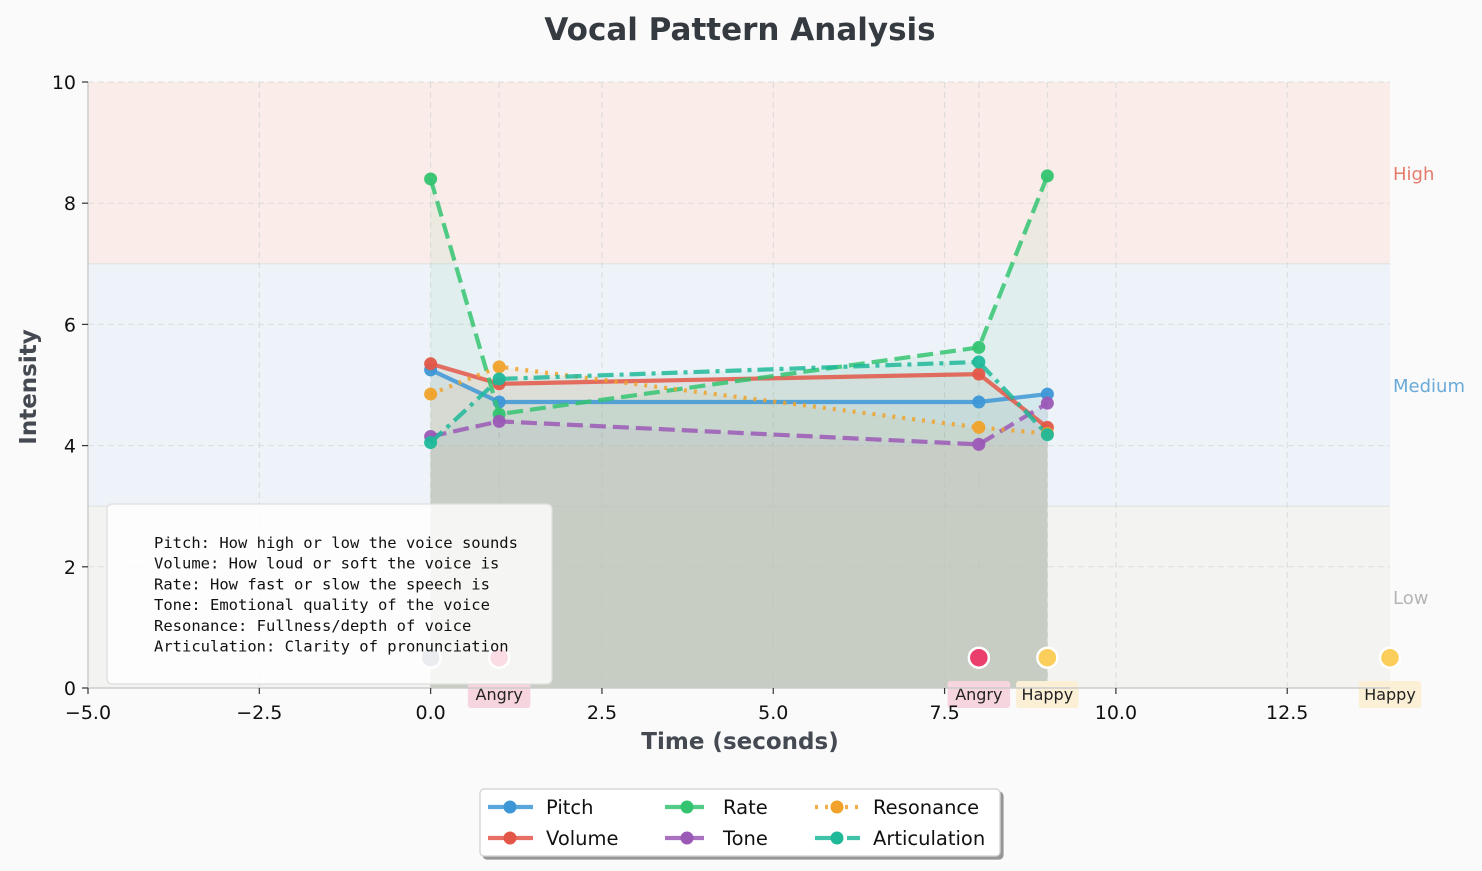 This screenshot has height=871, width=1482. I want to click on legend-label: Volume, so click(582, 838).